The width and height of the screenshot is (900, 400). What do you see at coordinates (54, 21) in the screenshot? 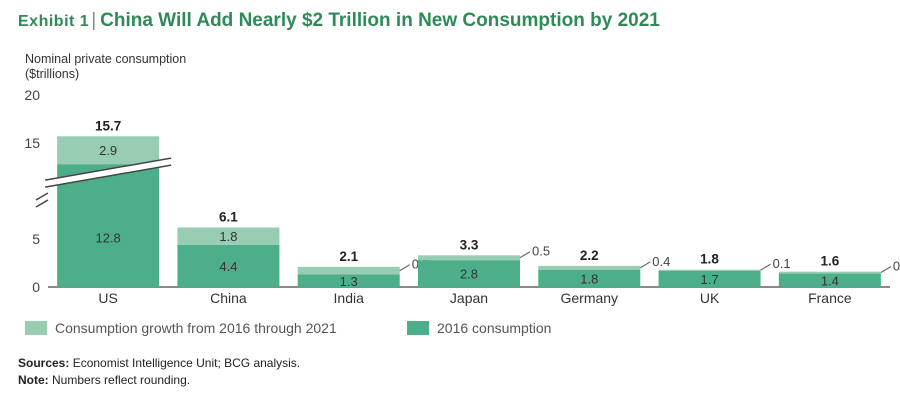
I see `exhibit-label: Exhibit 1` at bounding box center [54, 21].